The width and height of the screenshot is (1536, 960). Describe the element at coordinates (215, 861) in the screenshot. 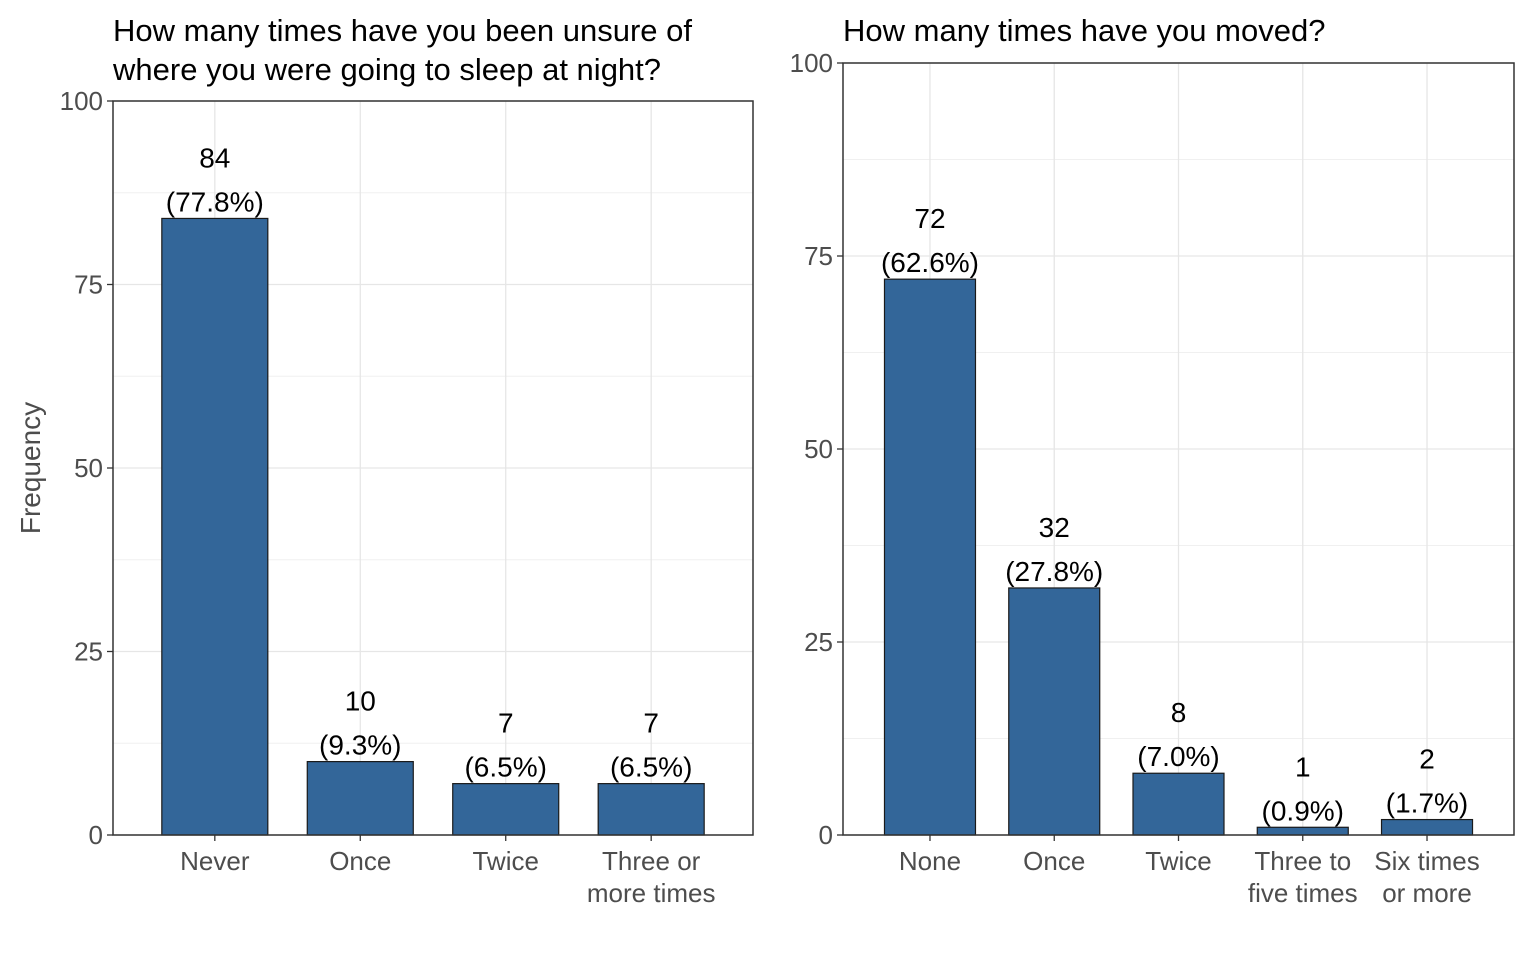

I see `x-tick-label: Never` at that location.